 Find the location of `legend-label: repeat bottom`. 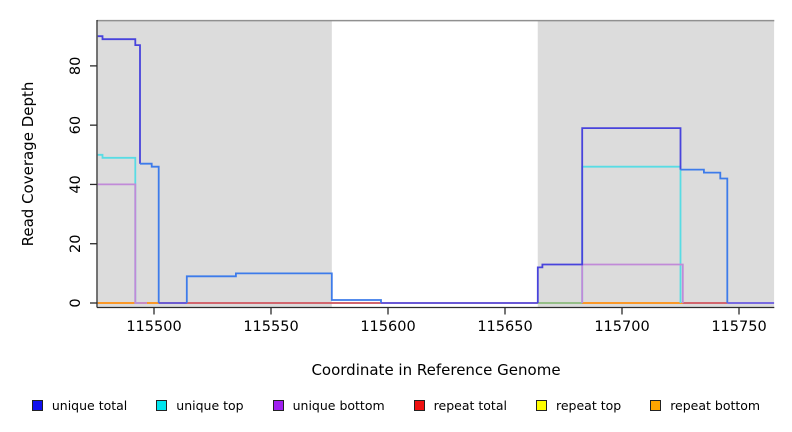

legend-label: repeat bottom is located at coordinates (715, 405).